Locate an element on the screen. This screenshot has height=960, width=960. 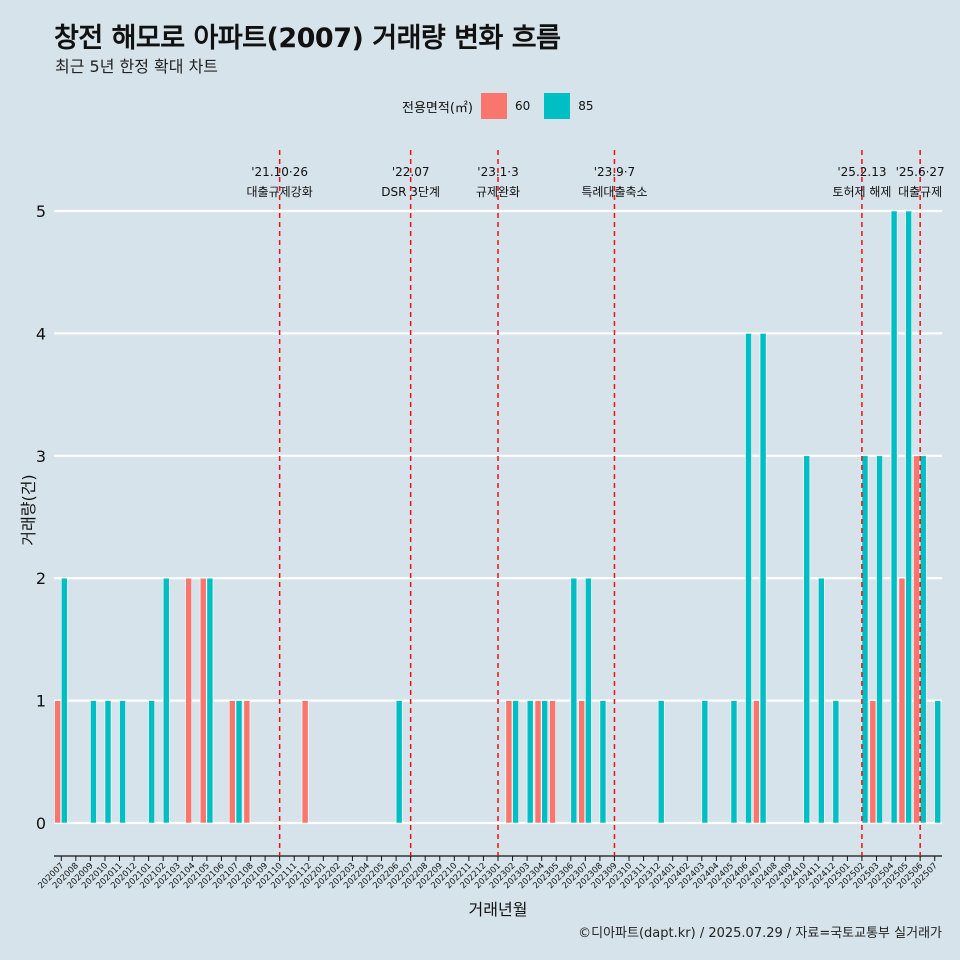
y-axis-title: 거래량(건) is located at coordinates (28, 509).